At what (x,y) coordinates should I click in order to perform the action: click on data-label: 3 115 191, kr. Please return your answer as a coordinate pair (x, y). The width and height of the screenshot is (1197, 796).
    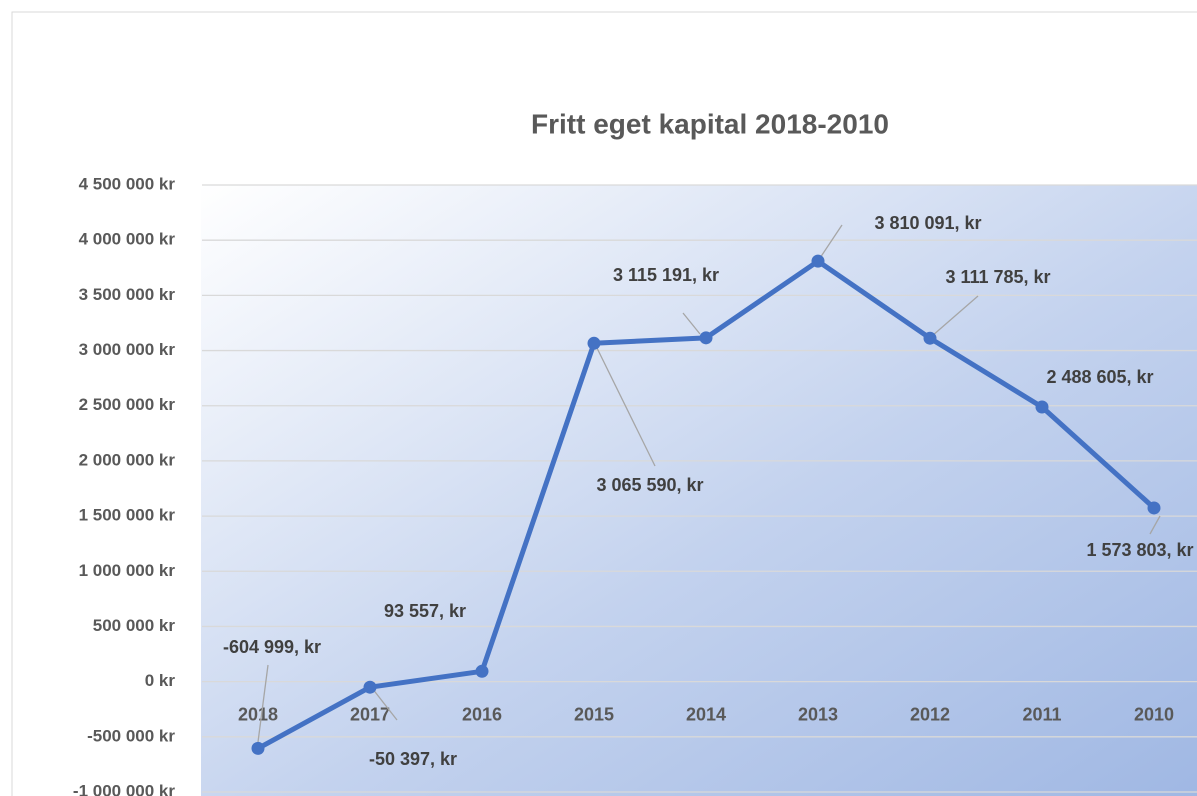
    Looking at the image, I should click on (666, 275).